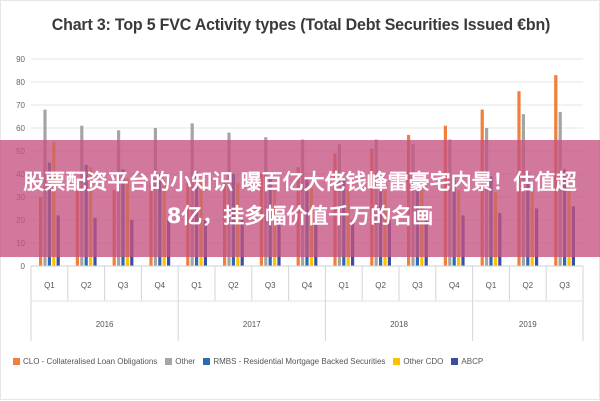 This screenshot has height=401, width=600. I want to click on year-label: 2017, so click(252, 324).